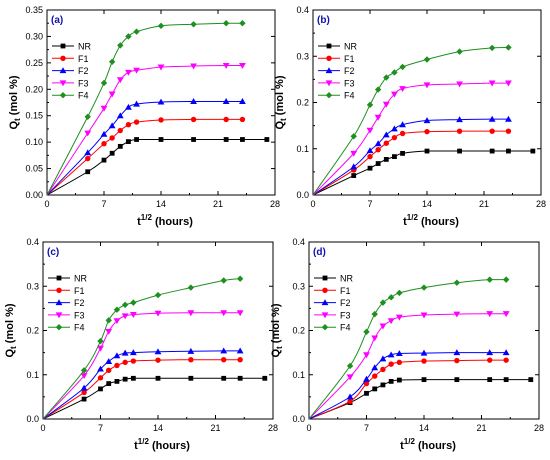 This screenshot has height=460, width=550. Describe the element at coordinates (424, 172) in the screenshot. I see `series-nr` at that location.